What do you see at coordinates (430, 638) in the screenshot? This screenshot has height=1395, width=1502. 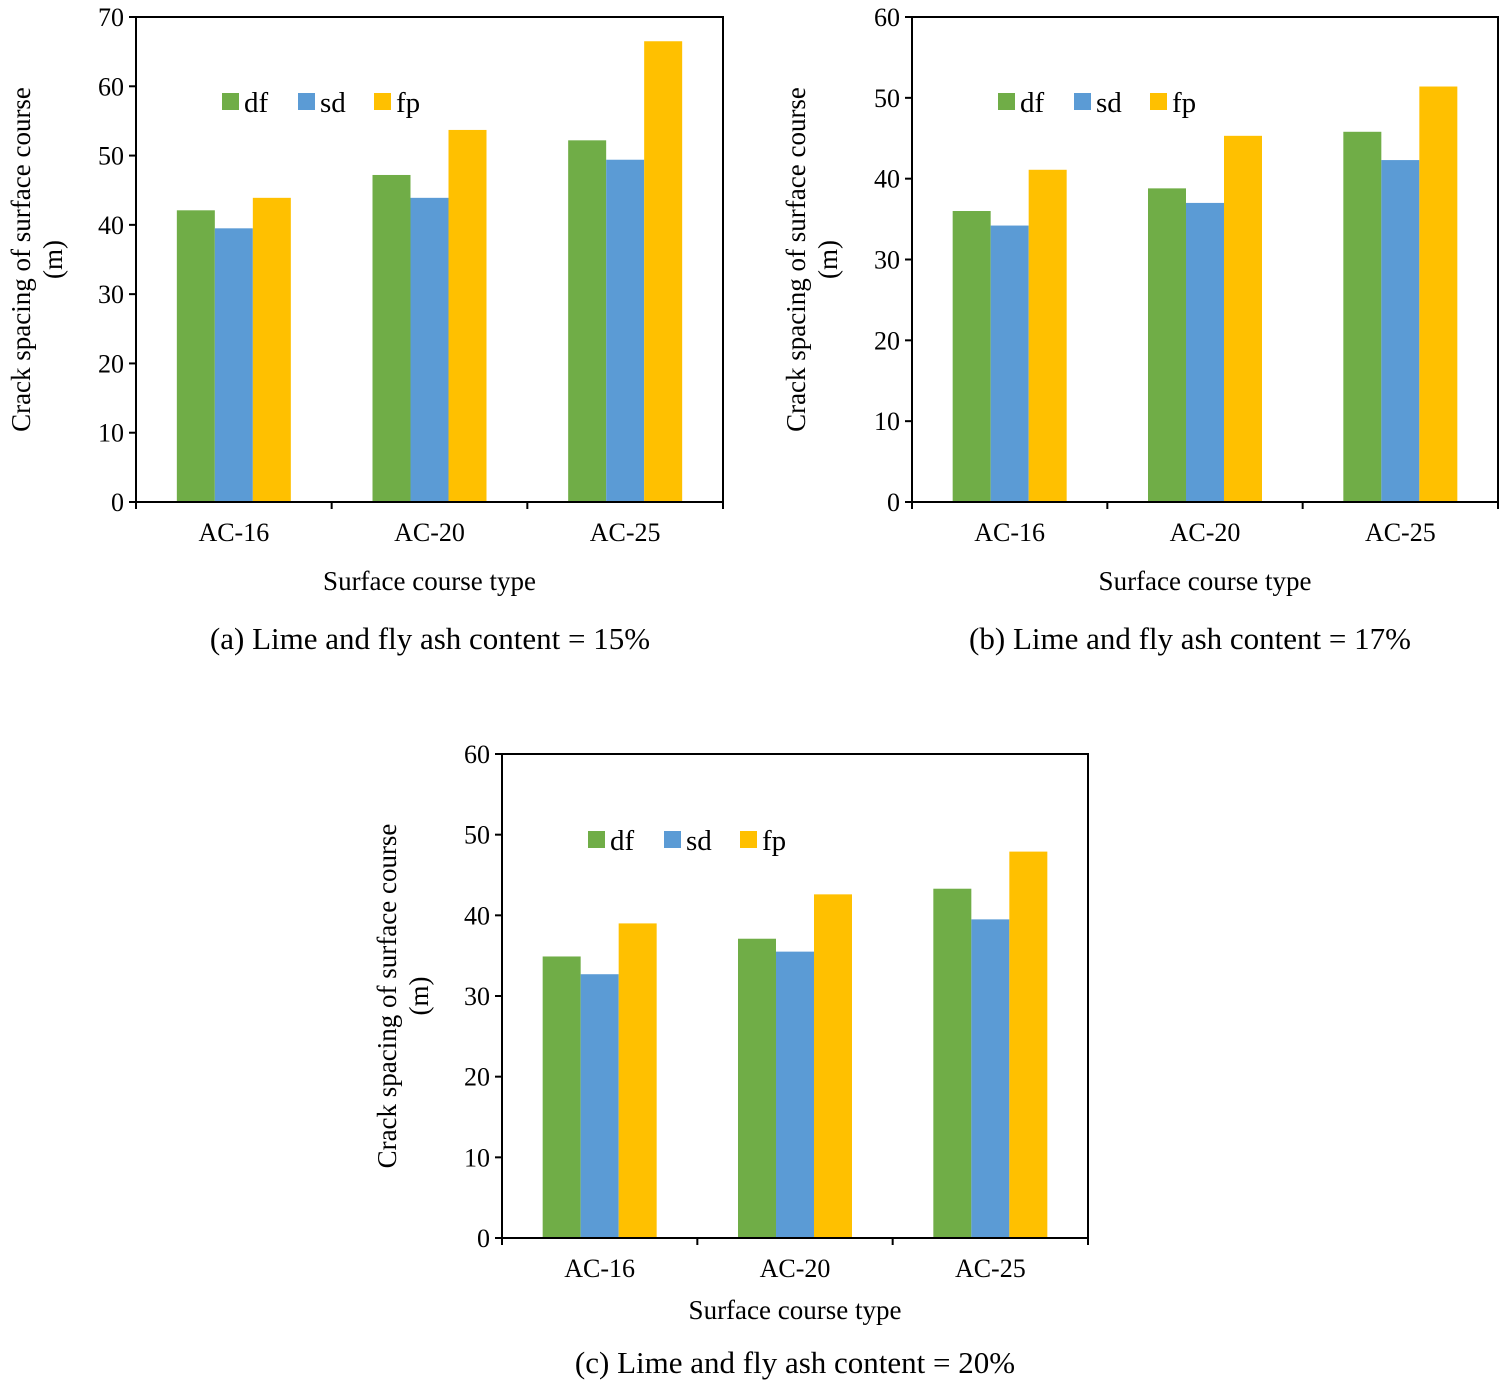 I see `panel-caption: (a) Lime and fly ash content = 15%` at bounding box center [430, 638].